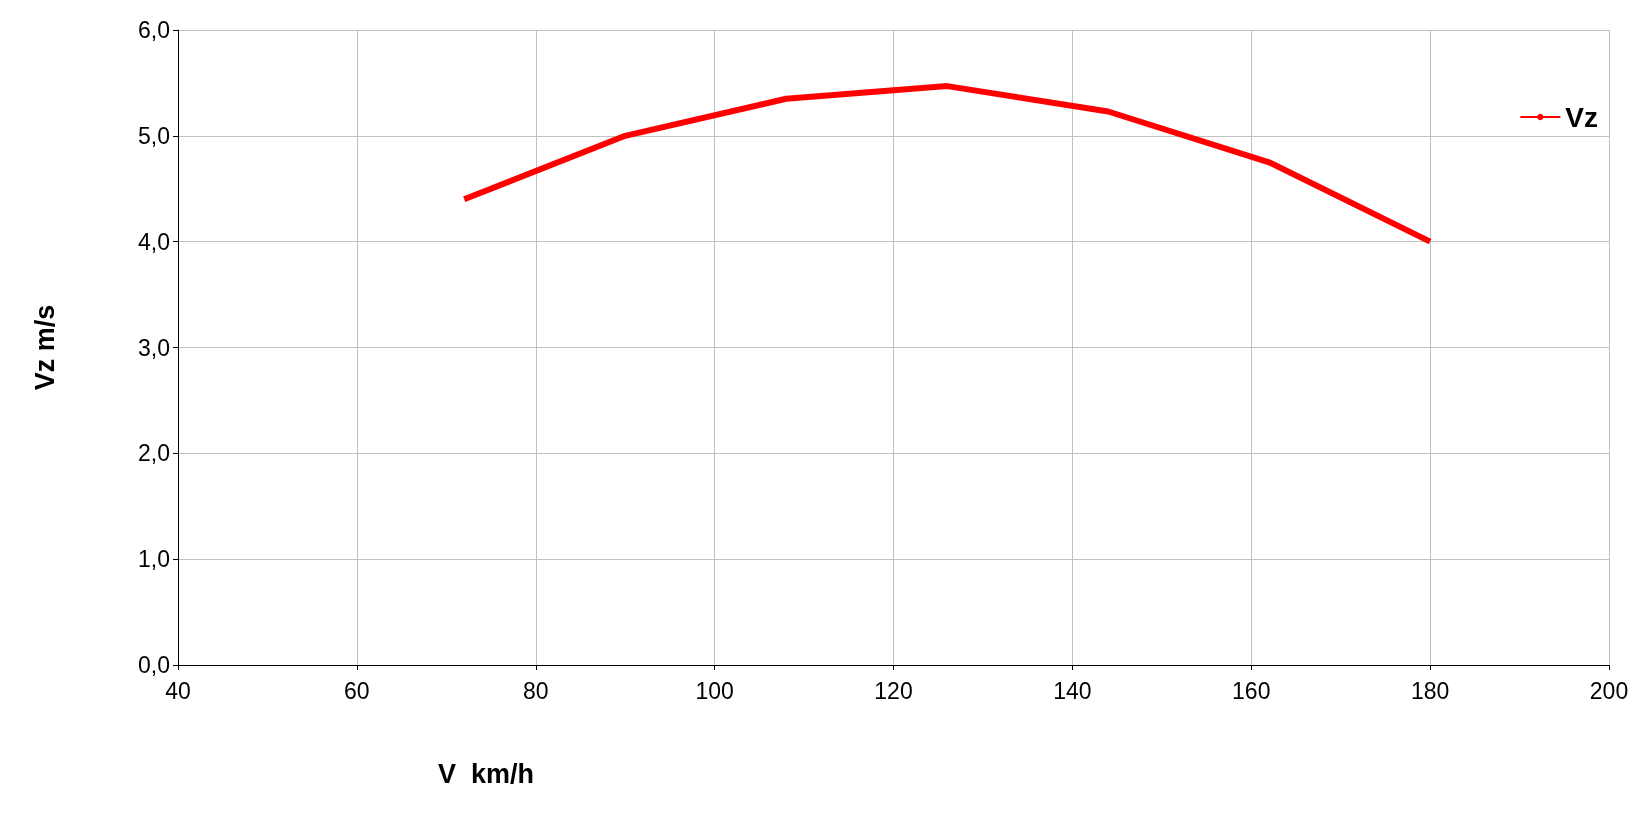 The width and height of the screenshot is (1651, 817). Describe the element at coordinates (154, 559) in the screenshot. I see `y-tick-label: 1,0` at that location.